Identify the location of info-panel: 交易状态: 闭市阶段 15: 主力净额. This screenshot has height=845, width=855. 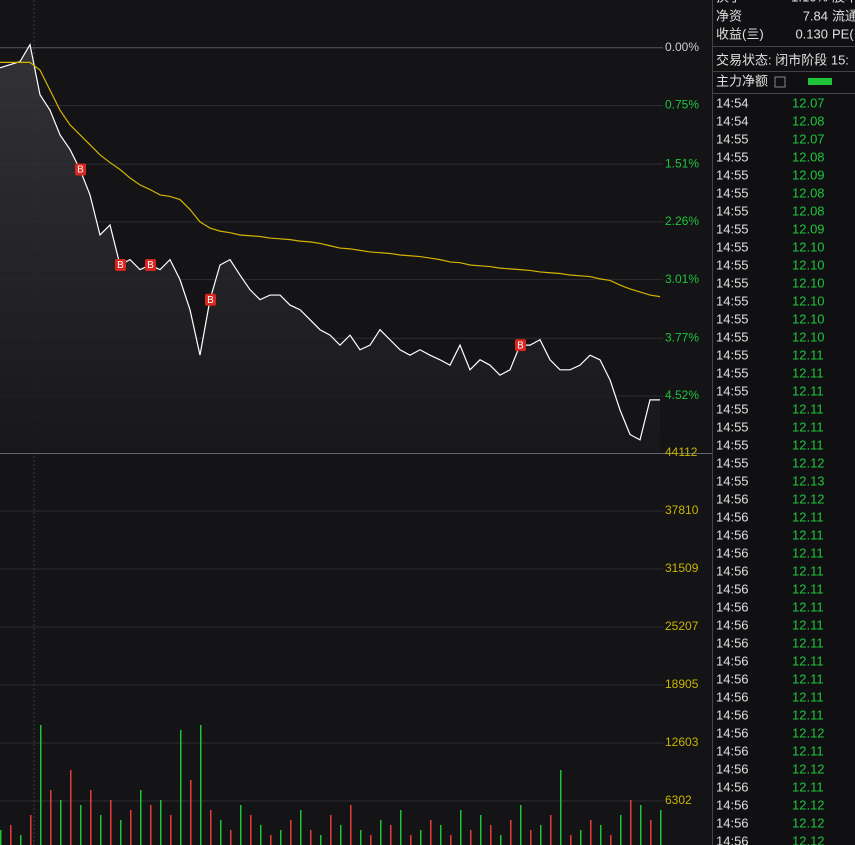
(782, 70).